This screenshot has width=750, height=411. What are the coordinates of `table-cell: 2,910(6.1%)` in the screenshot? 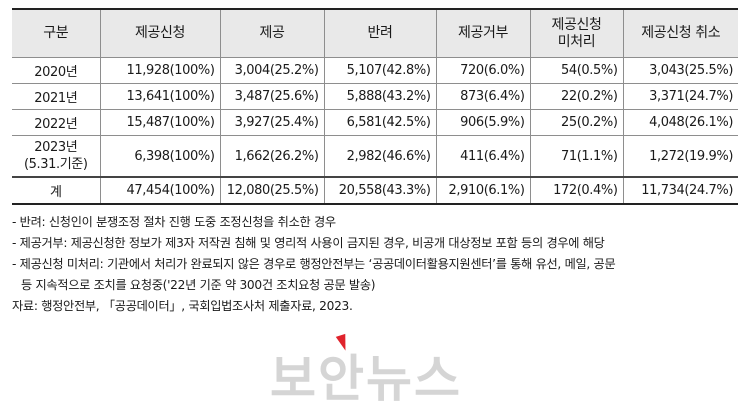 It's located at (483, 190).